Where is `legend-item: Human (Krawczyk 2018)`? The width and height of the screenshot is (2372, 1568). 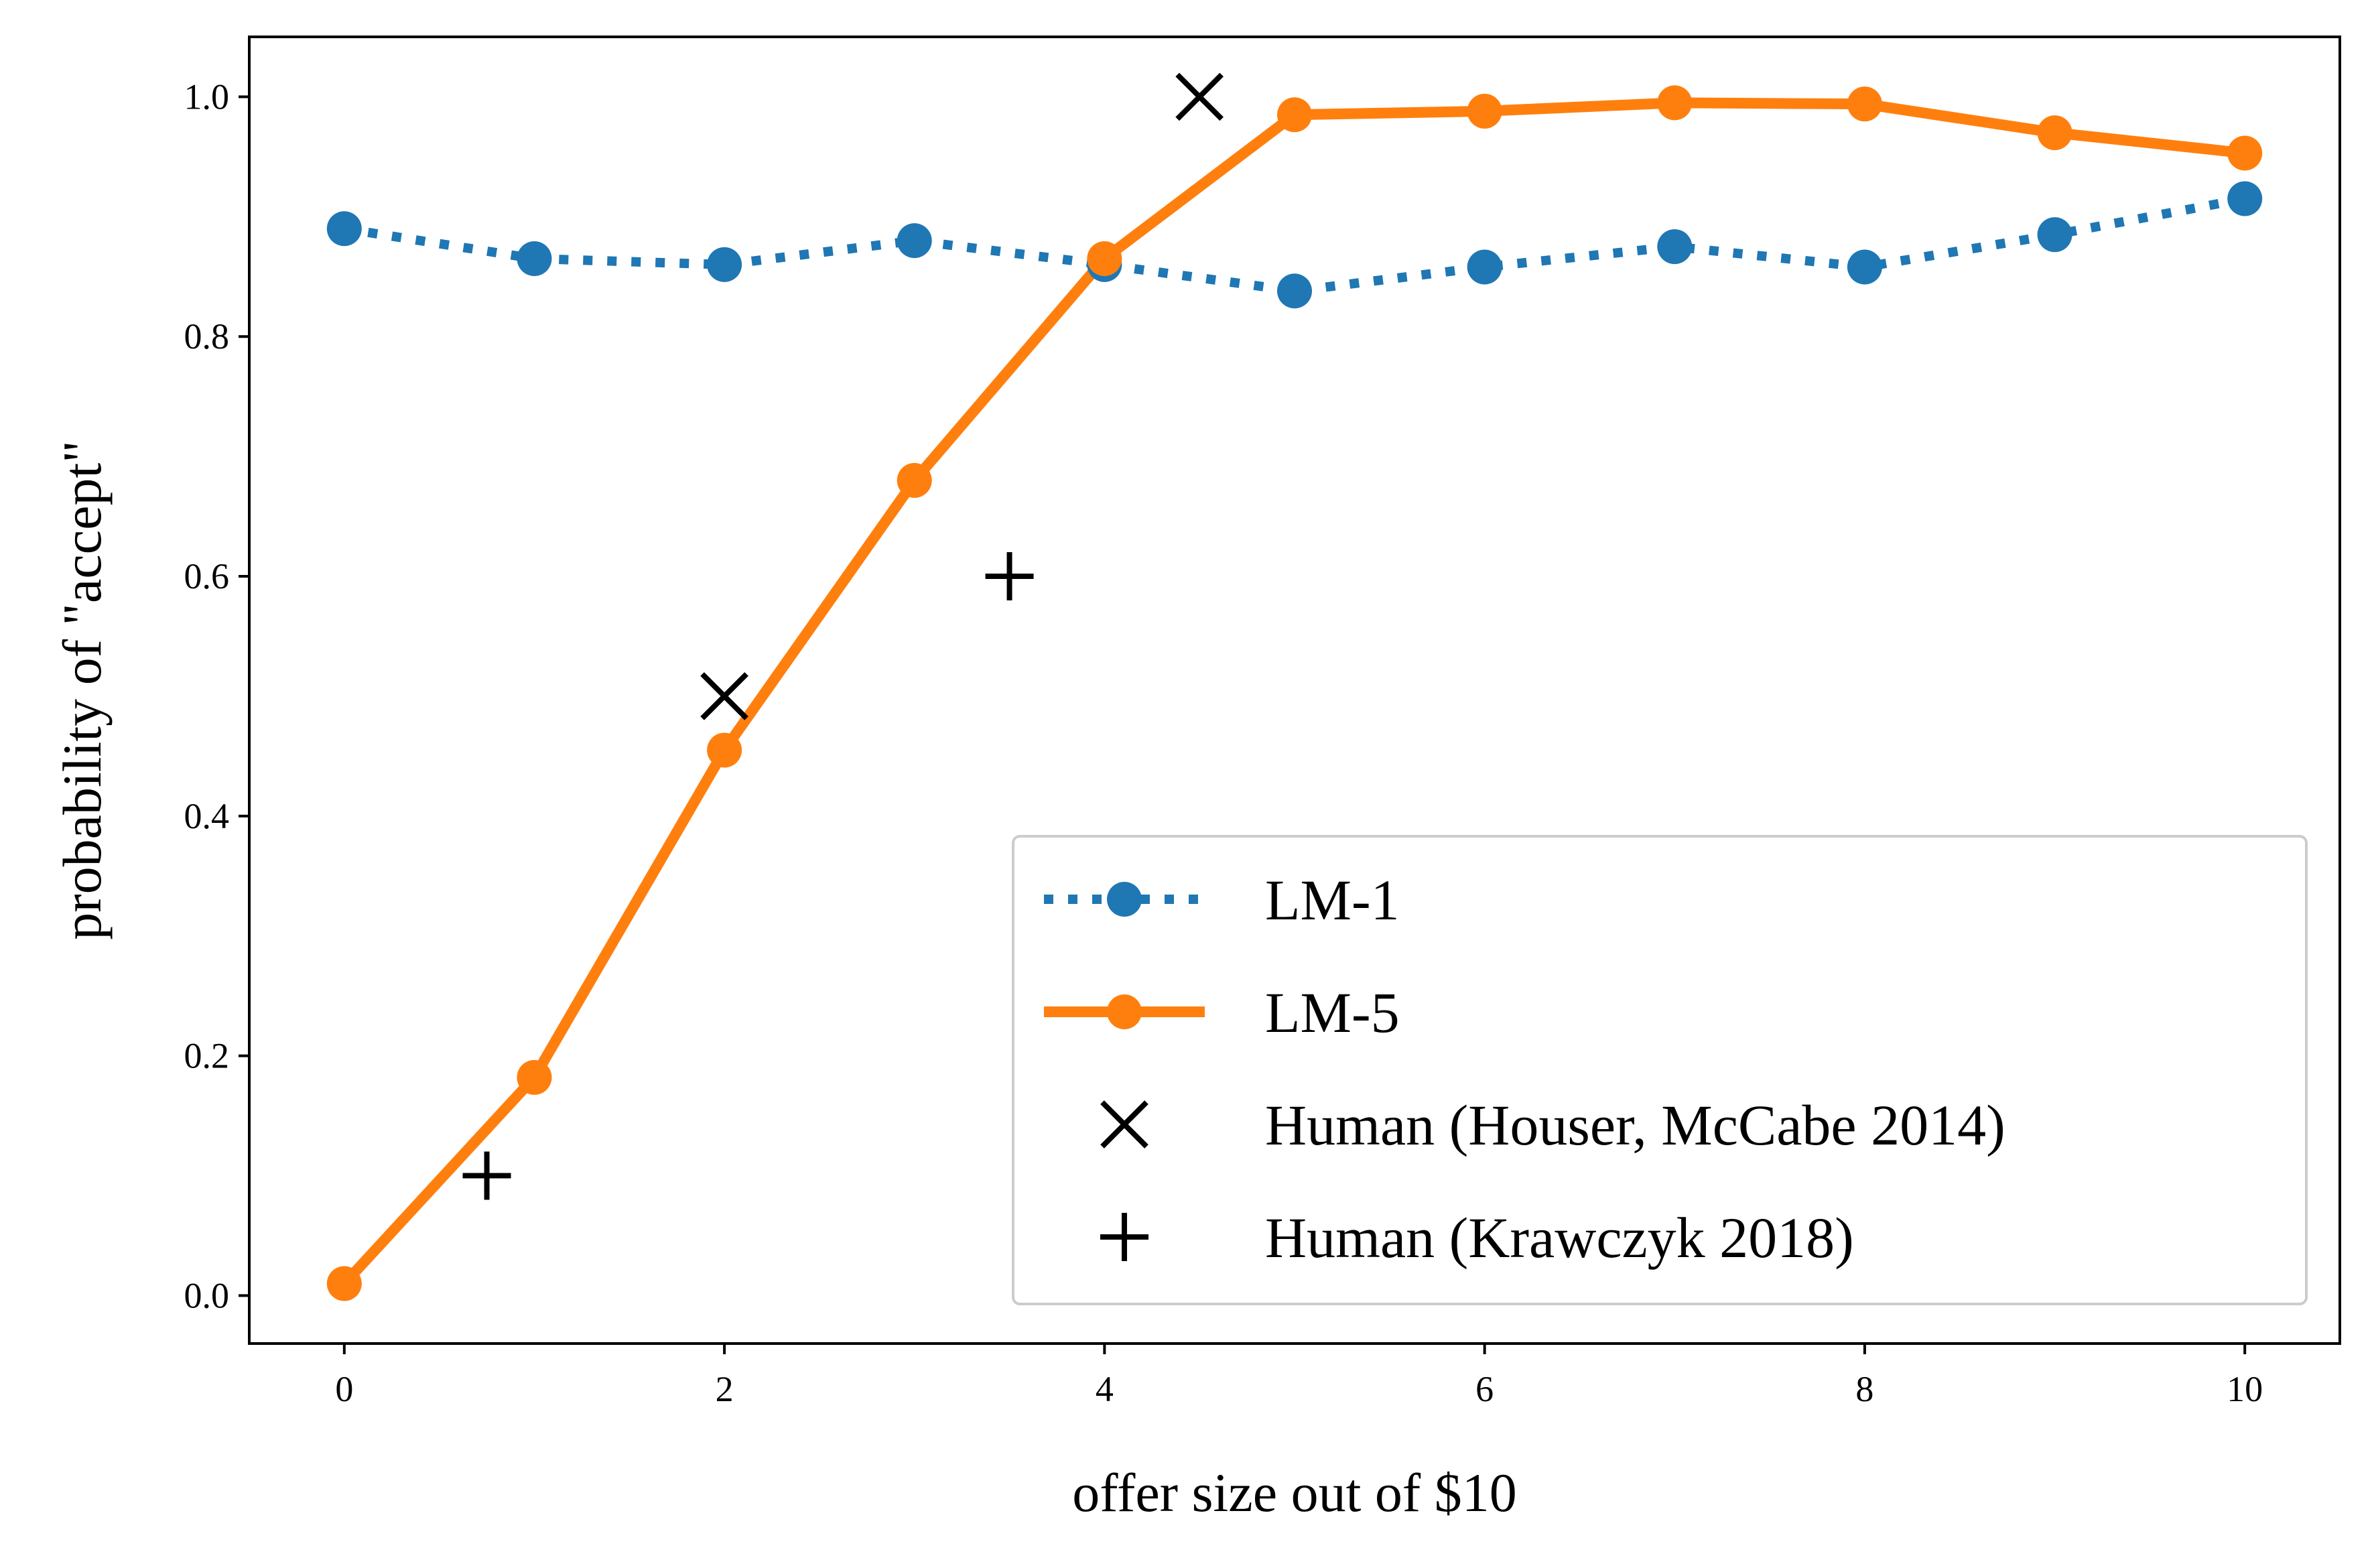 legend-item: Human (Krawczyk 2018) is located at coordinates (1477, 1237).